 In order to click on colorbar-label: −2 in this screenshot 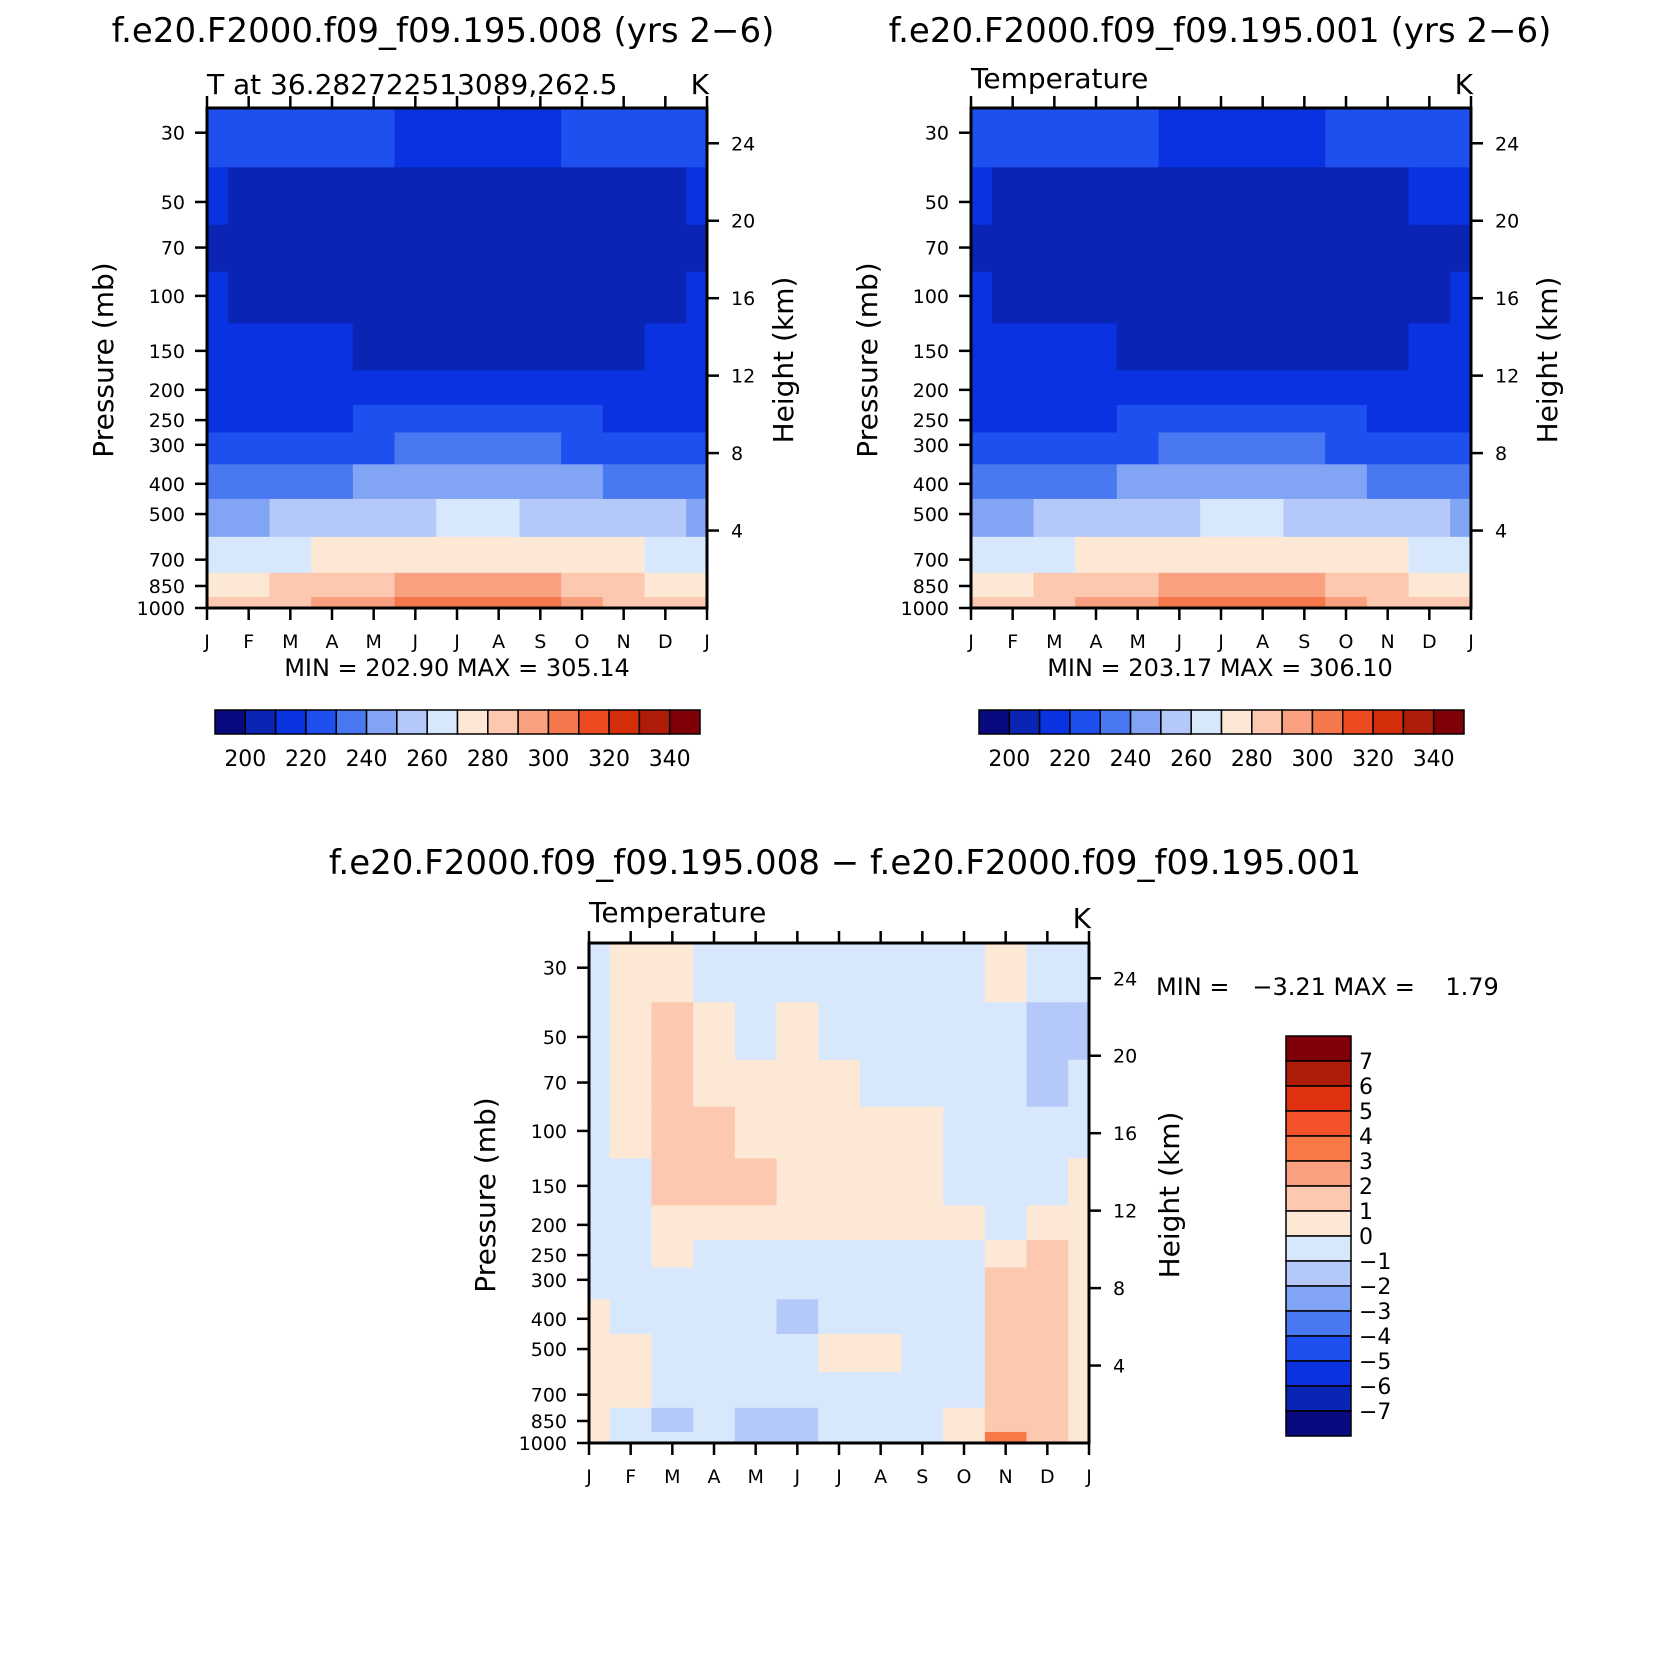, I will do `click(1375, 1287)`.